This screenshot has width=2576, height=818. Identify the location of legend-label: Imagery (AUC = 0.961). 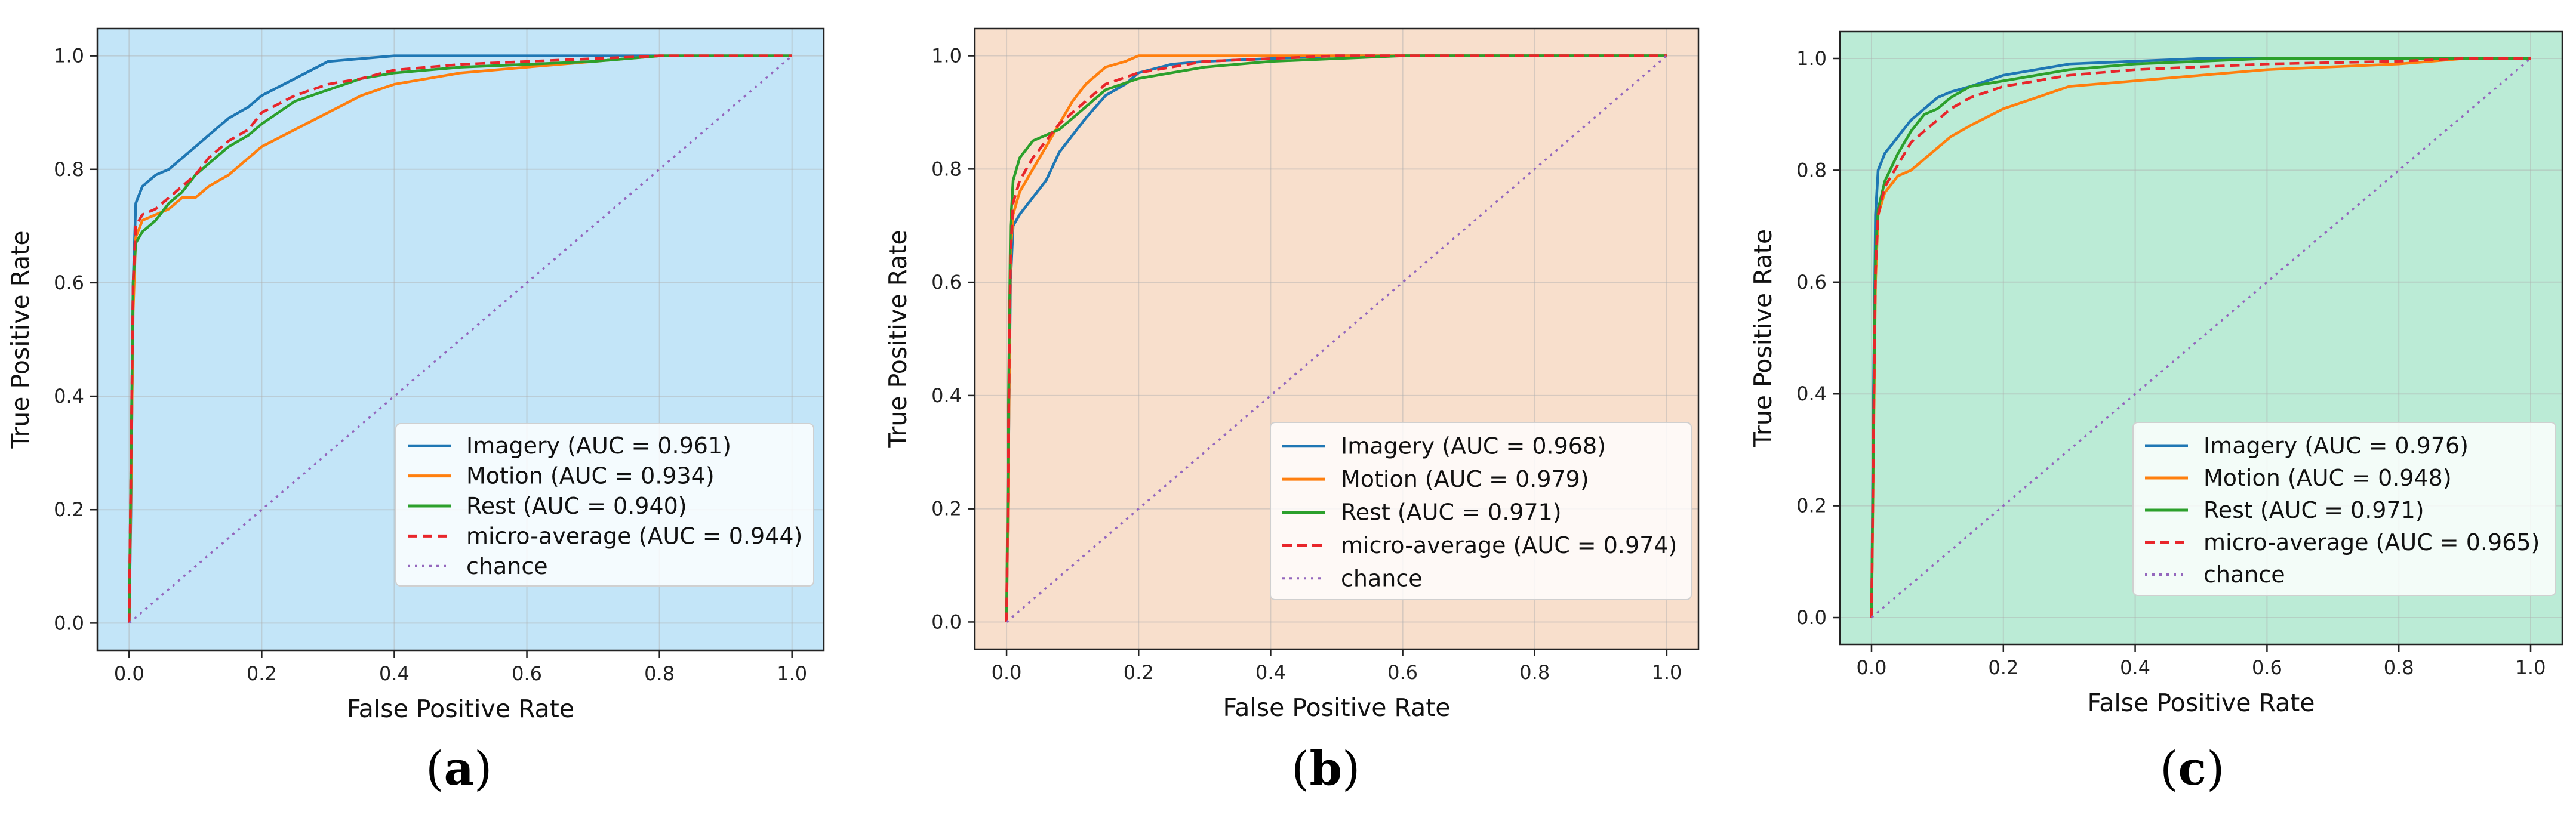
(598, 446).